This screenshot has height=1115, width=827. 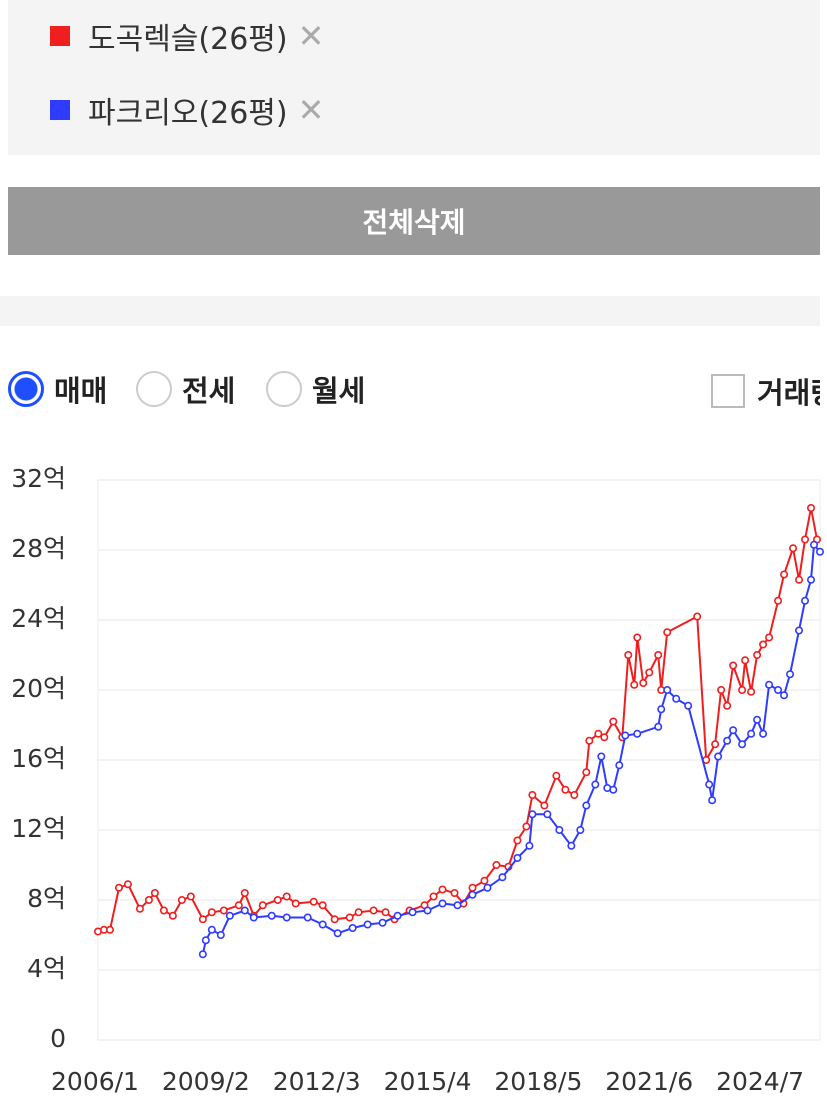 What do you see at coordinates (410, 311) in the screenshot?
I see `divider` at bounding box center [410, 311].